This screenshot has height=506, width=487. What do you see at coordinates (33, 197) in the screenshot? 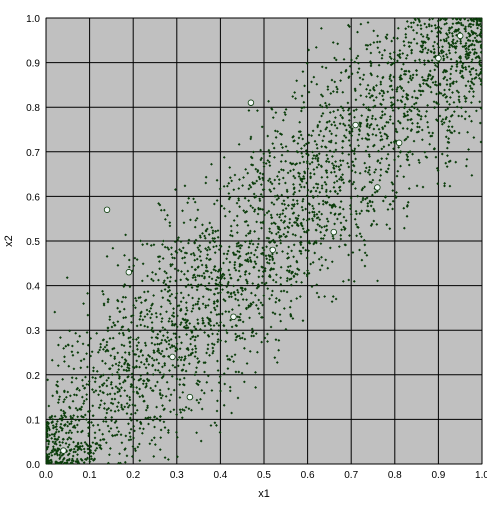
I see `y-tick-label: 0.6` at bounding box center [33, 197].